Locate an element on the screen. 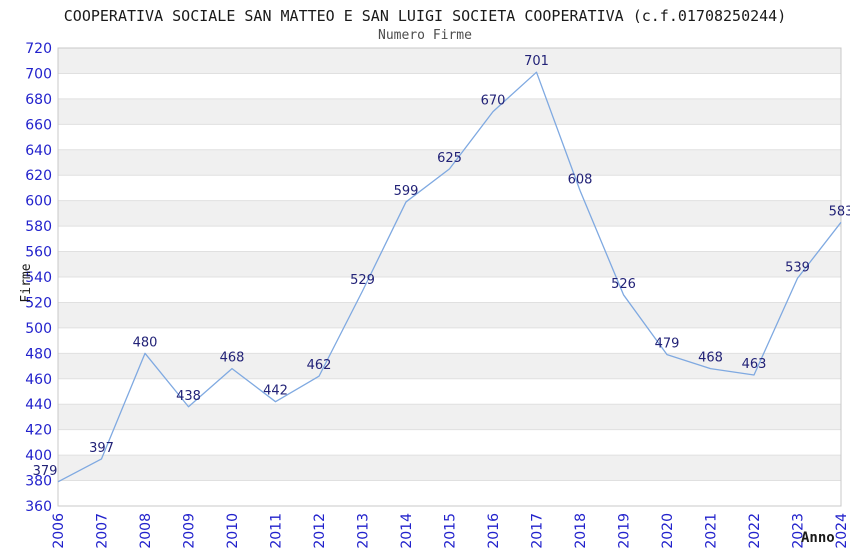  point-label: 539 is located at coordinates (797, 267).